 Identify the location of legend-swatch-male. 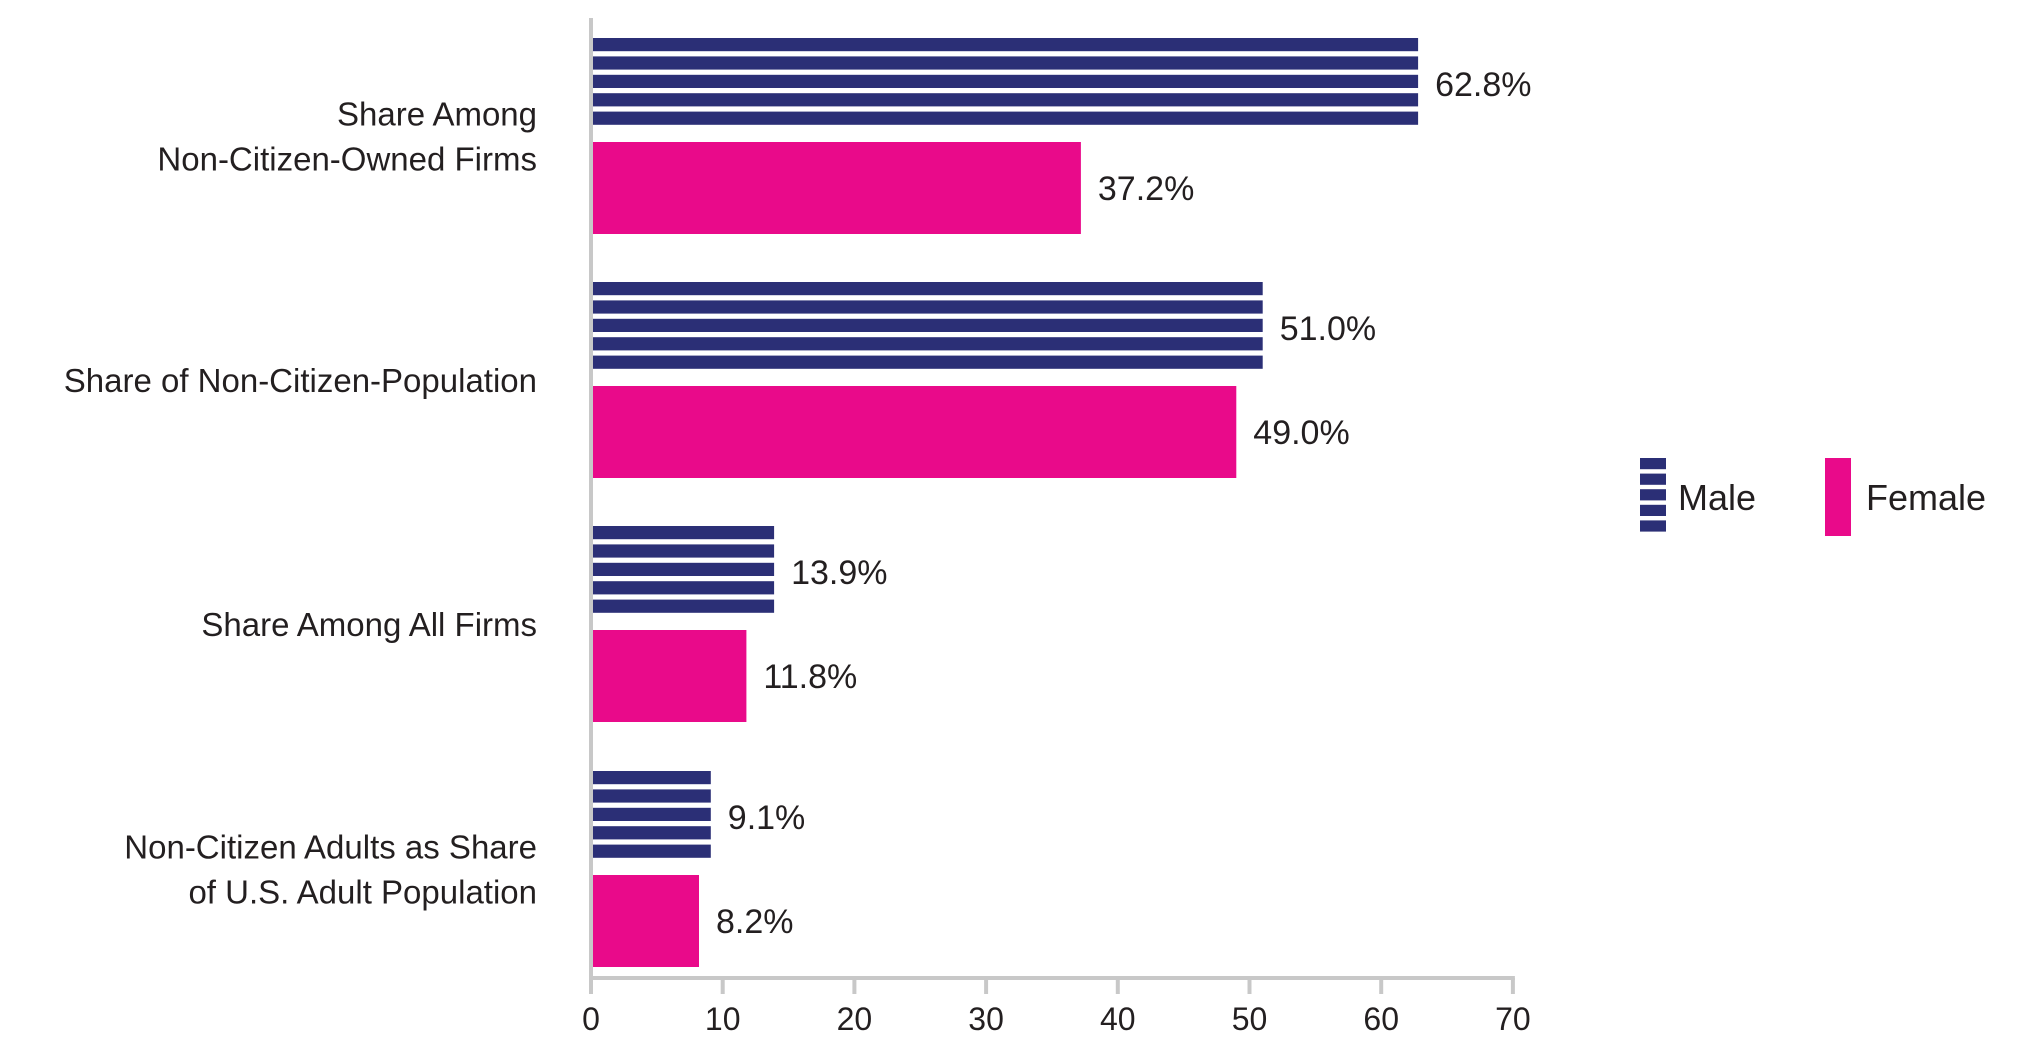
(1653, 495).